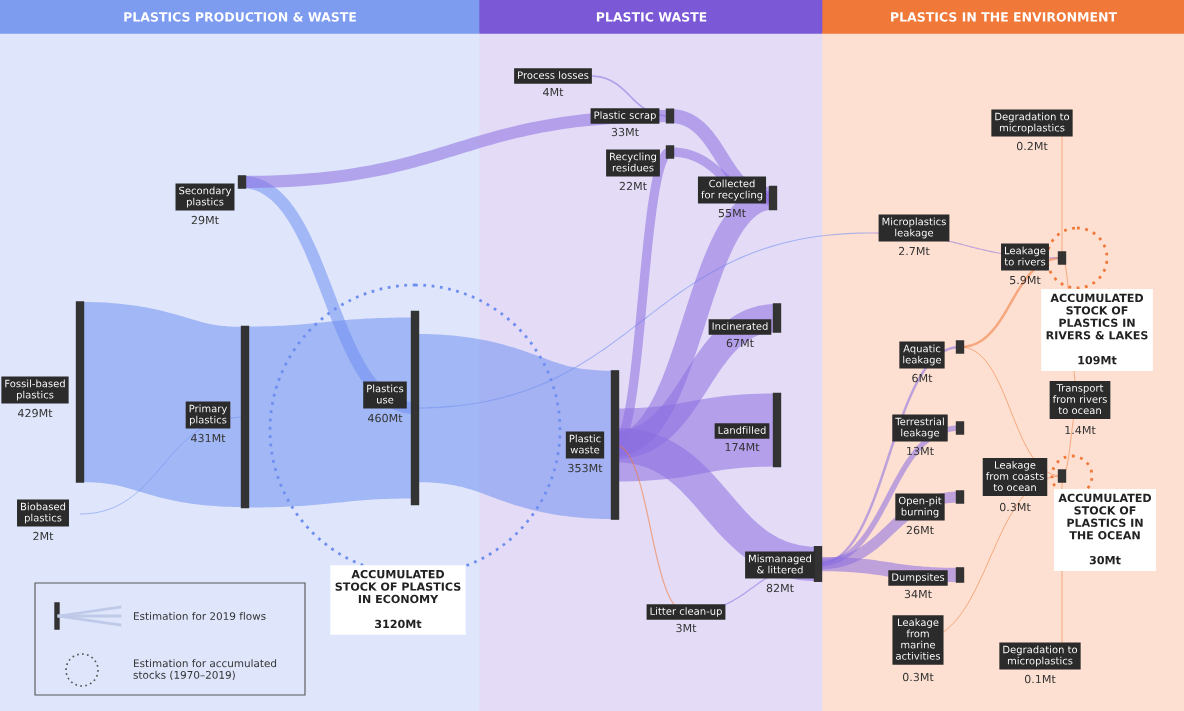 Image resolution: width=1184 pixels, height=711 pixels. What do you see at coordinates (918, 639) in the screenshot?
I see `category-label: Leakage from marine activities` at bounding box center [918, 639].